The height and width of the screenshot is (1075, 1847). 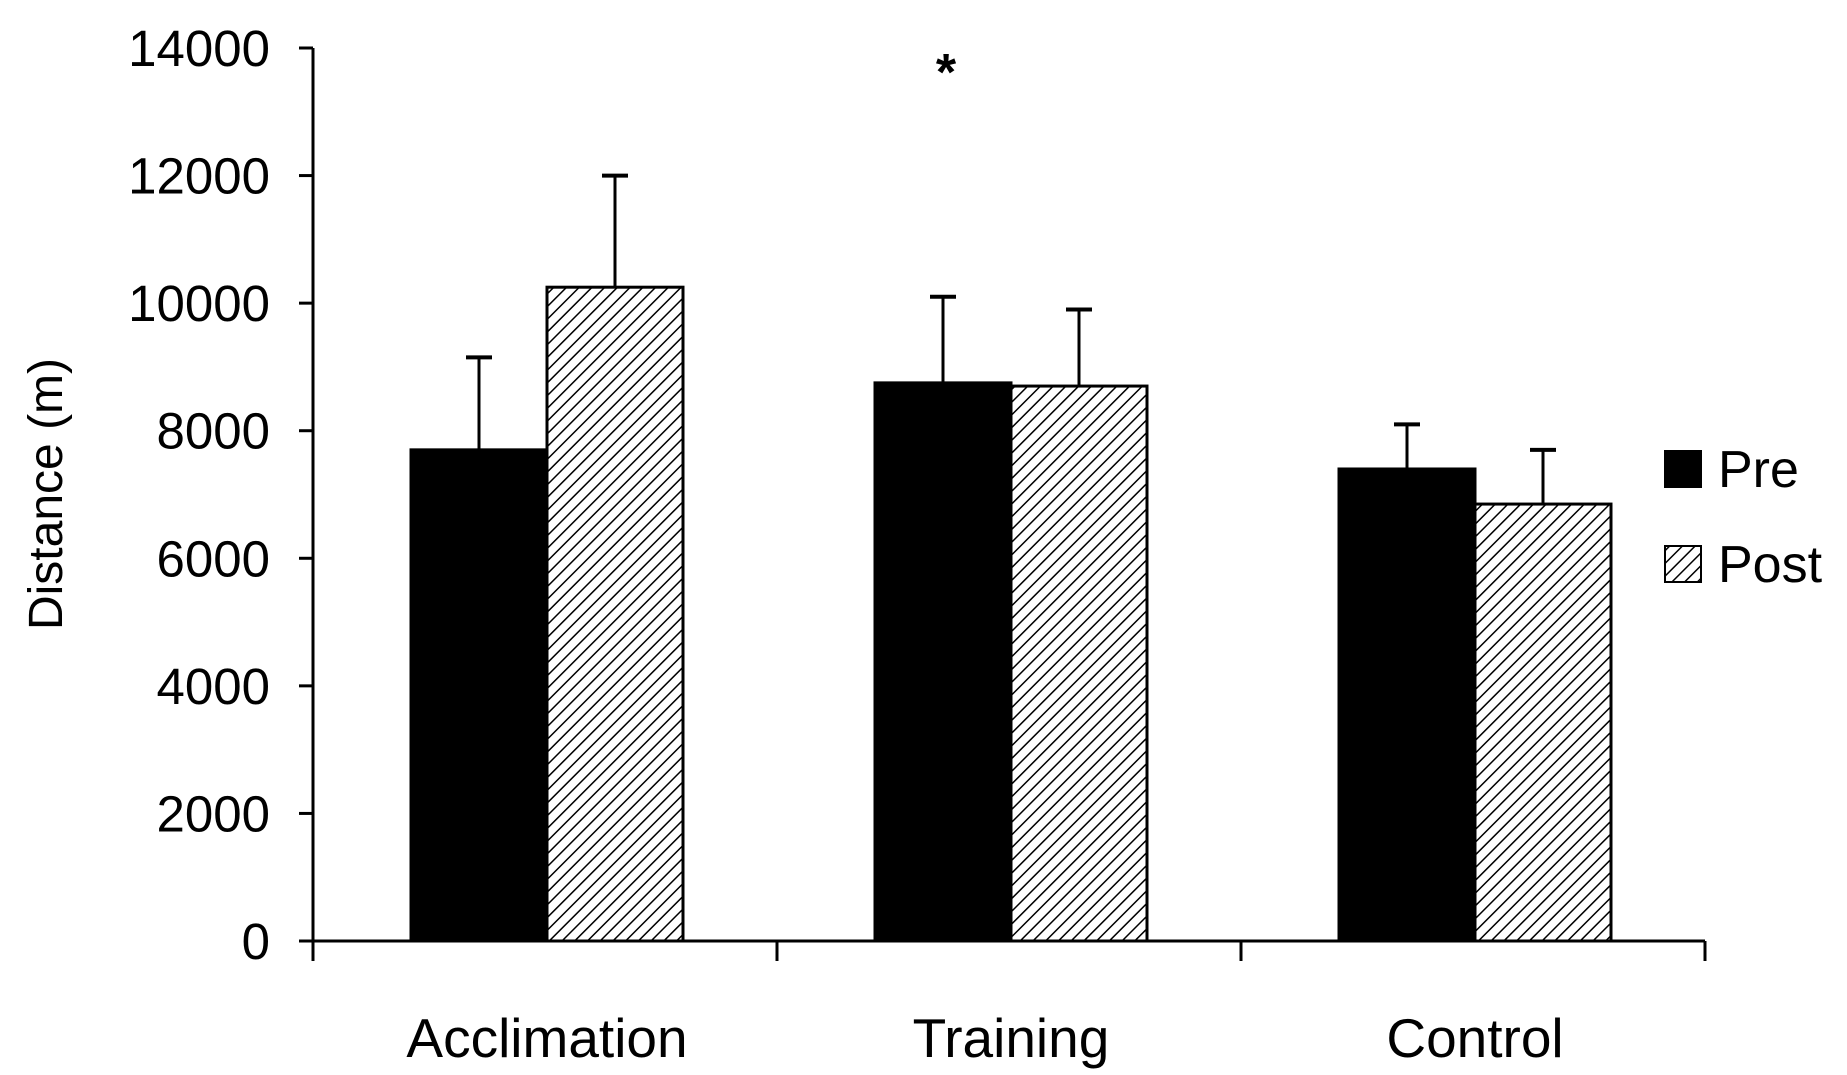 I want to click on bar-post-acclimation, so click(x=615, y=614).